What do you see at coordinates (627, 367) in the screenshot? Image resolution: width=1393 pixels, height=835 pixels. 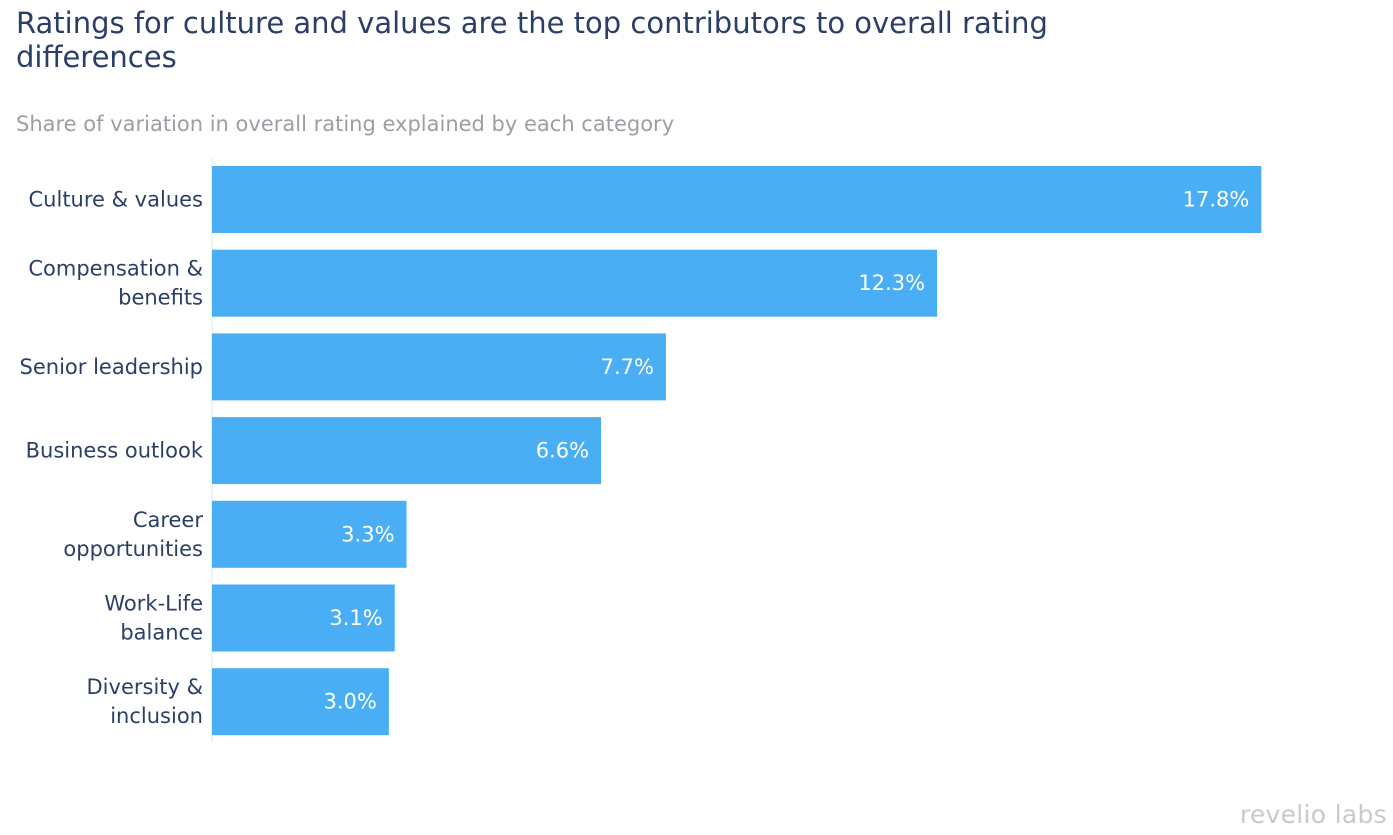 I see `bar-value-label: 7.7%` at bounding box center [627, 367].